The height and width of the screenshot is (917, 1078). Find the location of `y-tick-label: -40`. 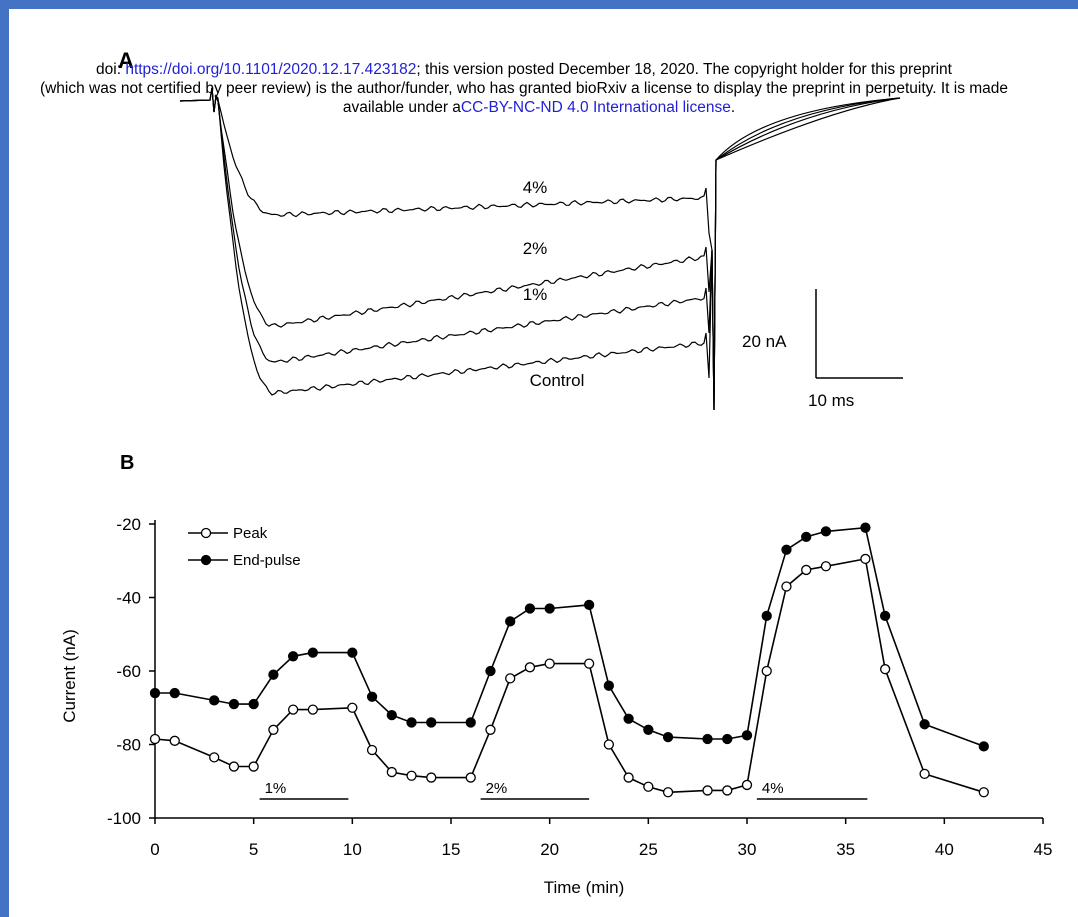

y-tick-label: -40 is located at coordinates (128, 598).